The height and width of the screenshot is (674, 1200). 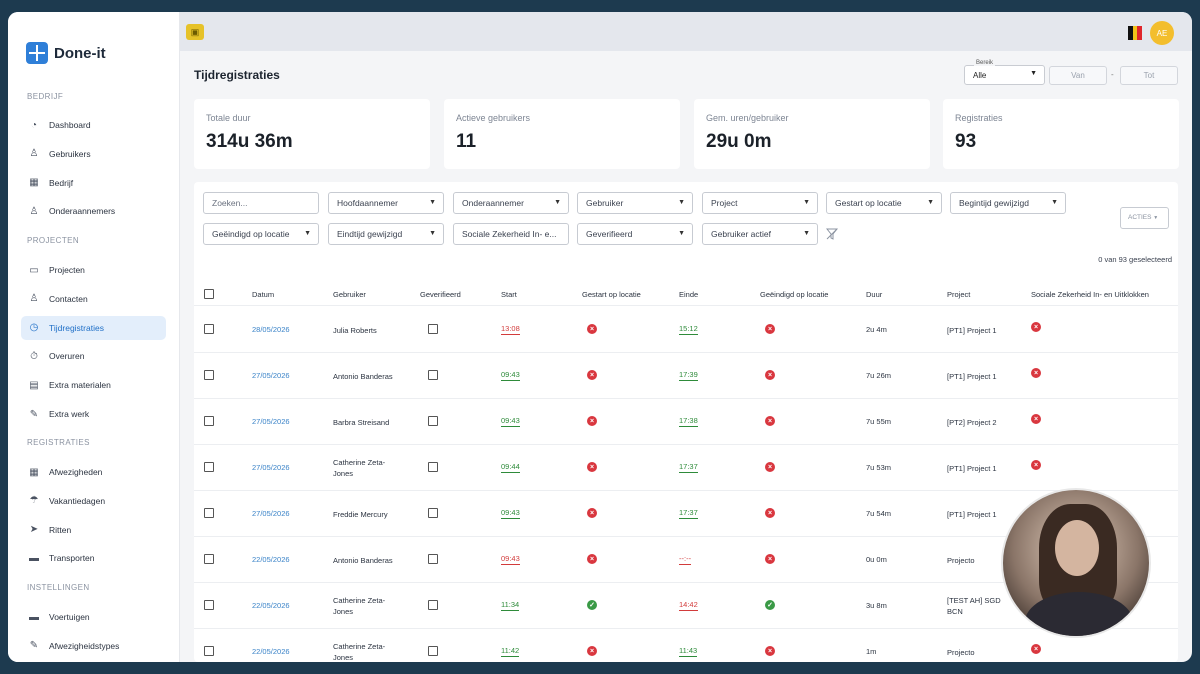 I want to click on truck-icon: ▬, so click(x=34, y=558).